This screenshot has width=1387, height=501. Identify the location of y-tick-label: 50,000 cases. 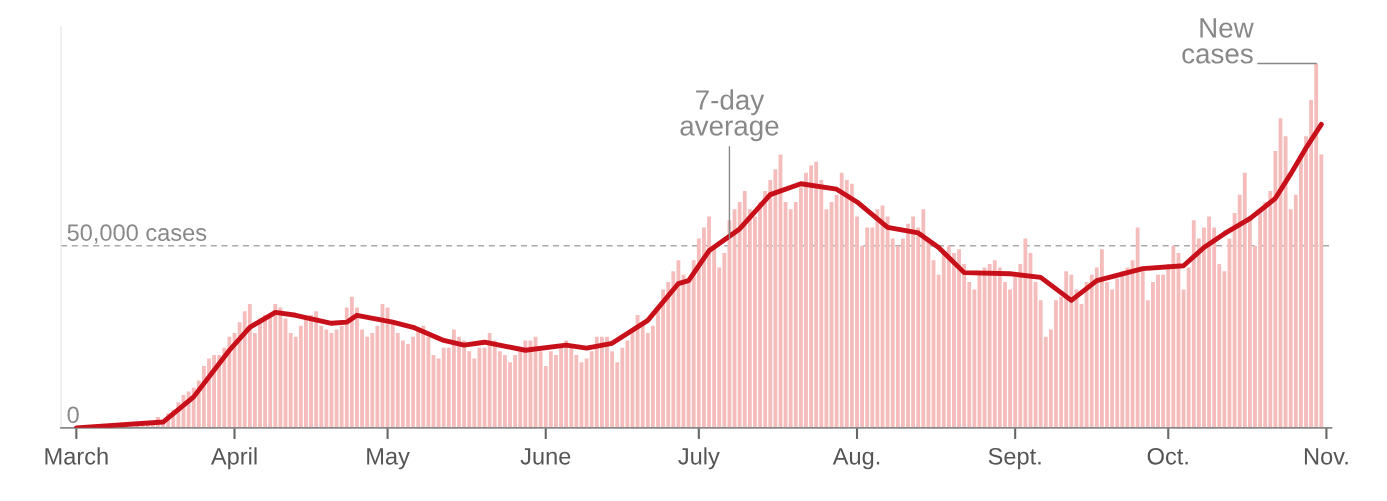
(137, 234).